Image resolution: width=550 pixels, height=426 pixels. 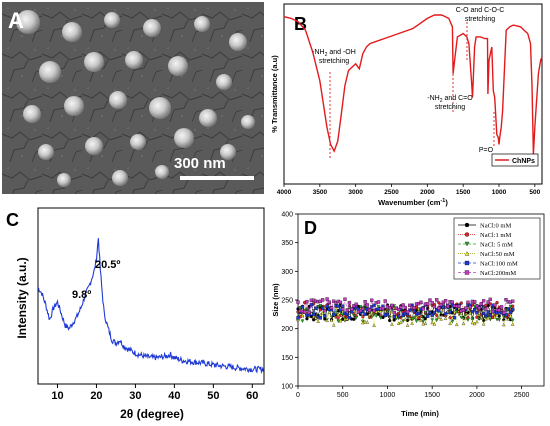 What do you see at coordinates (427, 192) in the screenshot?
I see `ftir-x-tick-label: 2000` at bounding box center [427, 192].